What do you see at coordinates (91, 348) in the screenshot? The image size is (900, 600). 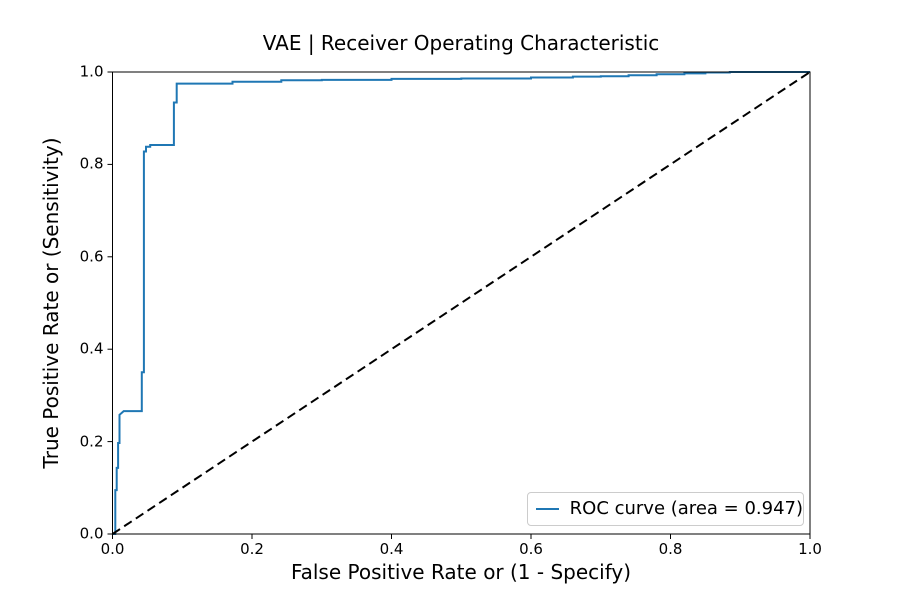 I see `y-tick-label: 0.4` at bounding box center [91, 348].